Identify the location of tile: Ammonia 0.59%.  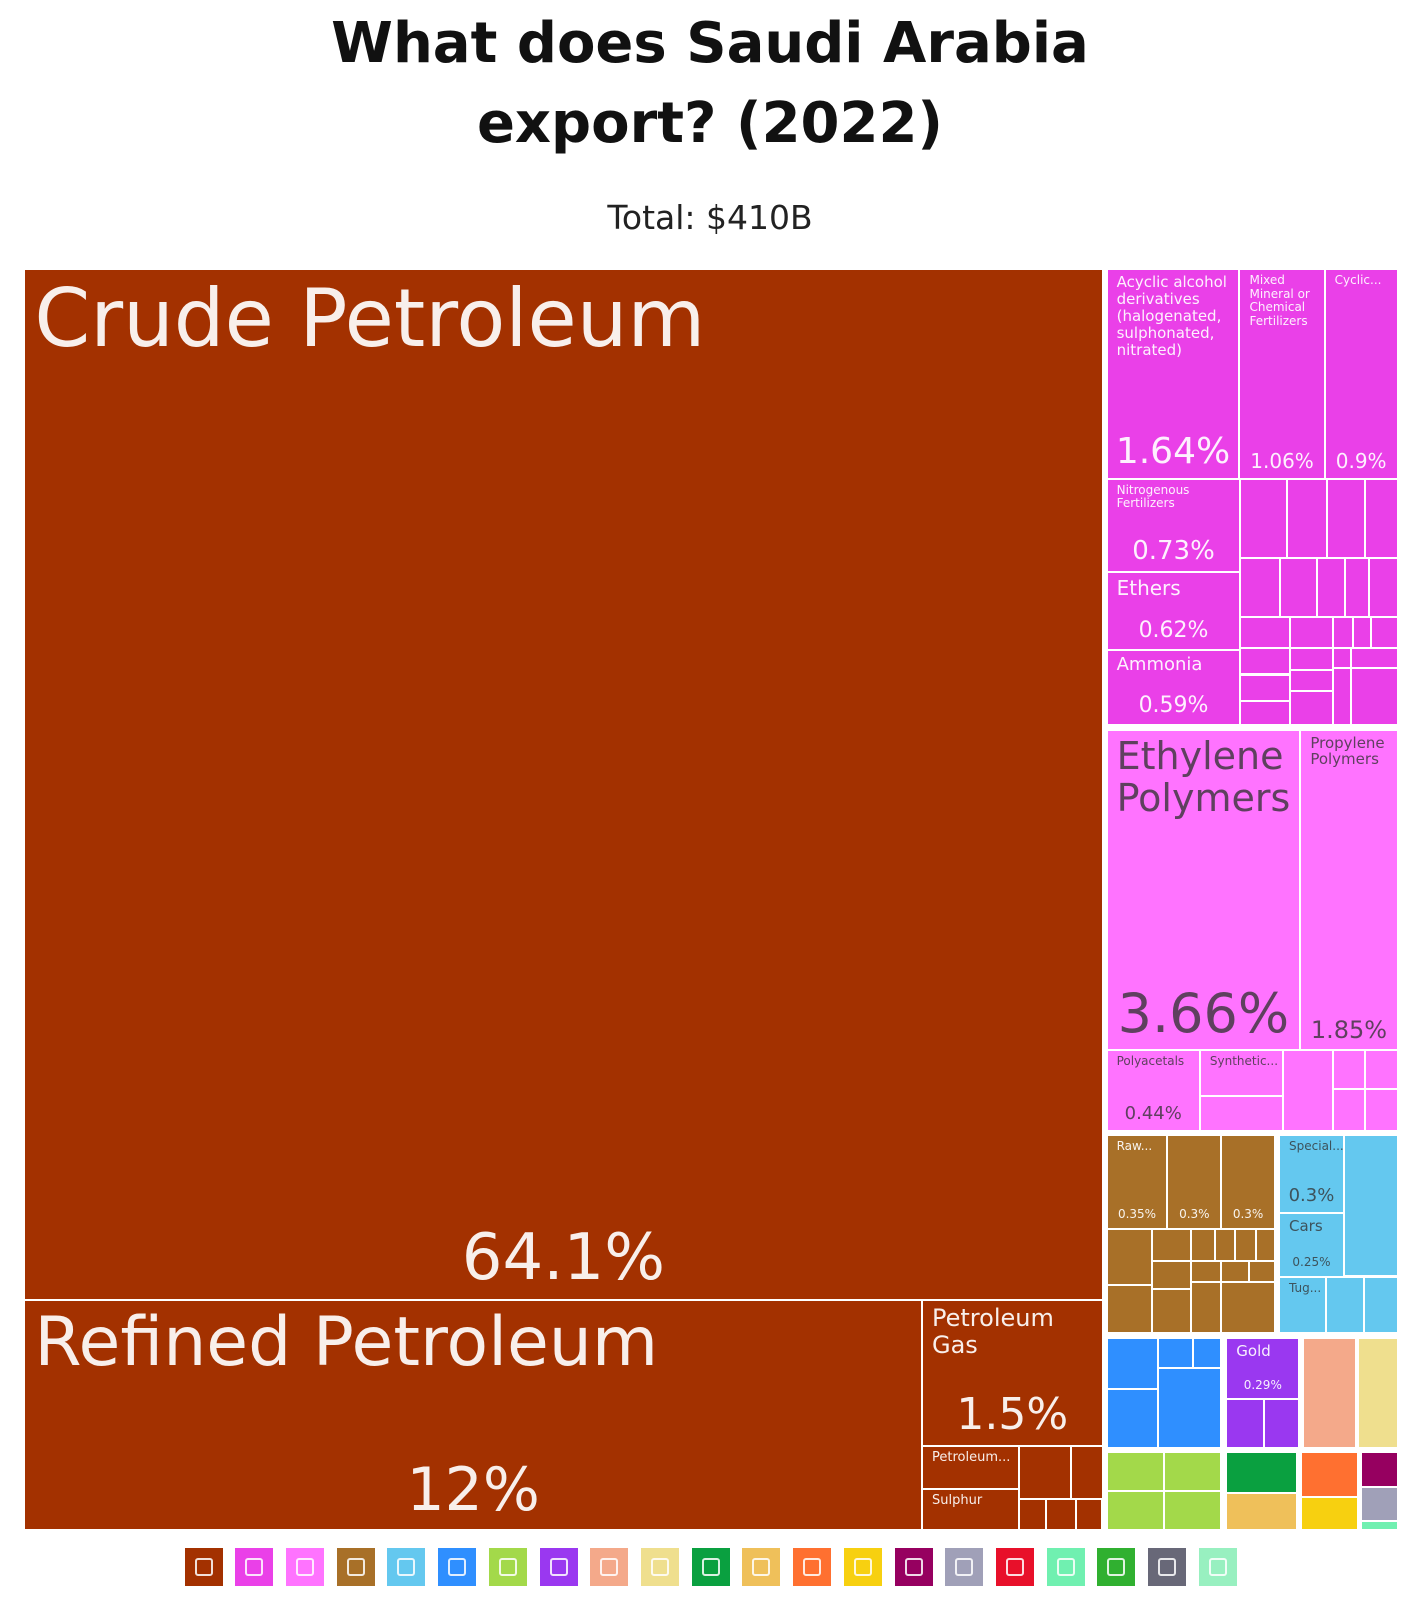
(1173, 688).